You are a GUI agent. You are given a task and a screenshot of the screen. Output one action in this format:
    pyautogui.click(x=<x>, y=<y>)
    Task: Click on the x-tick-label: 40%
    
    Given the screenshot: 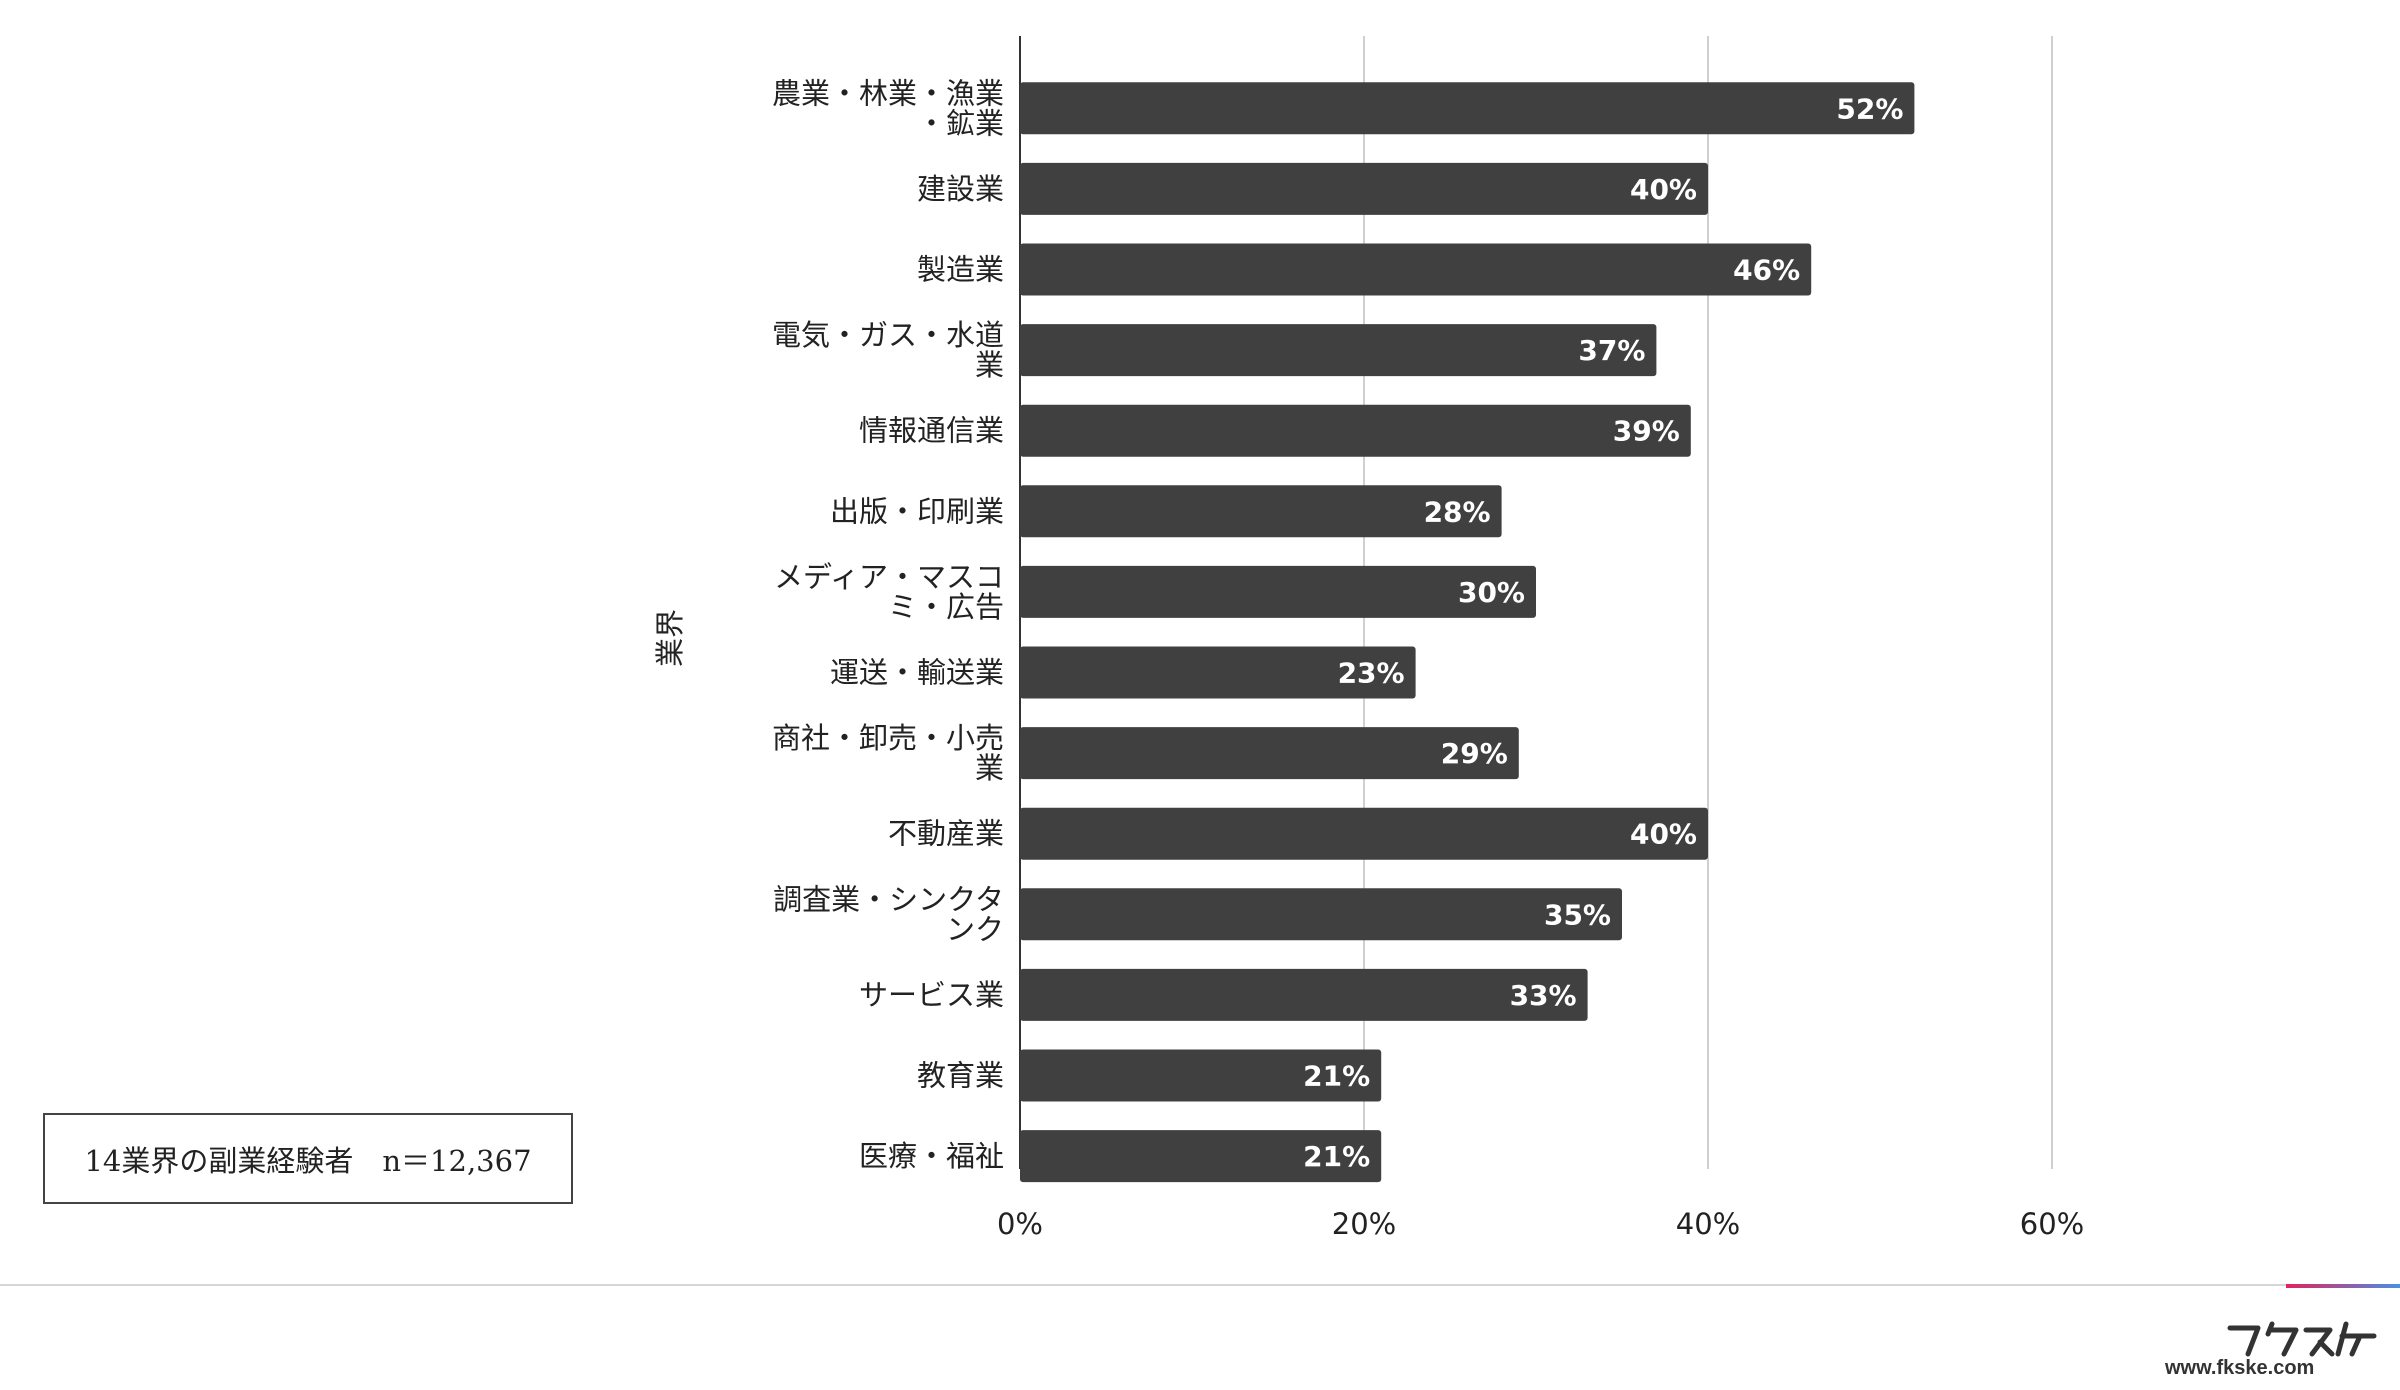 What is the action you would take?
    pyautogui.click(x=1708, y=1224)
    